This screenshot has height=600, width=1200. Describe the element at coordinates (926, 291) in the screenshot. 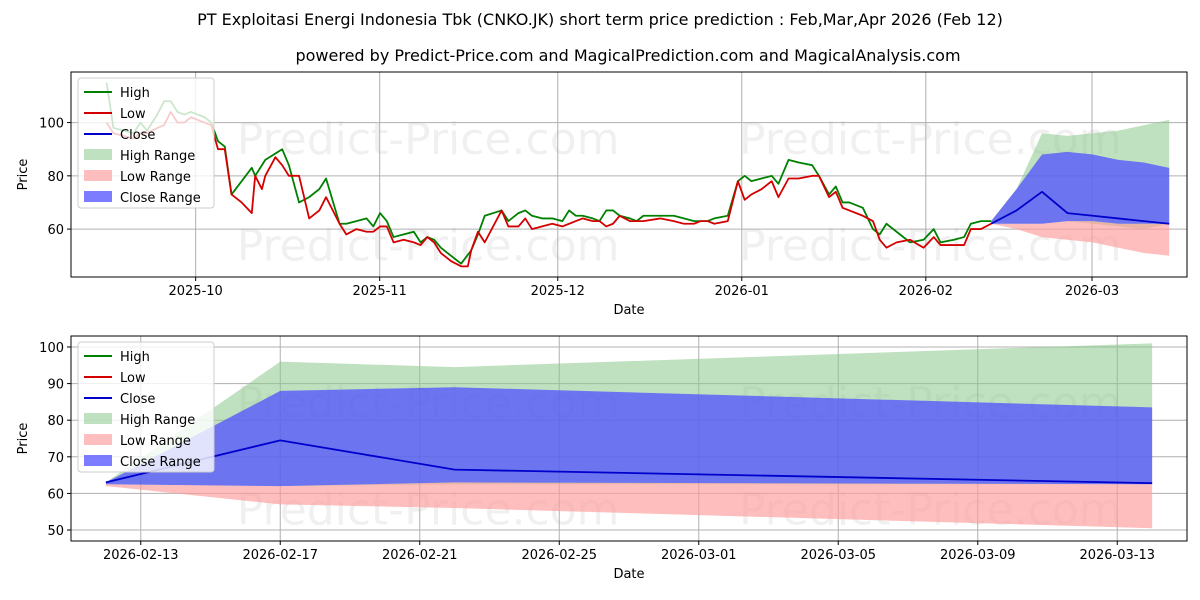

I see `x-tick-label: 2026-02` at that location.